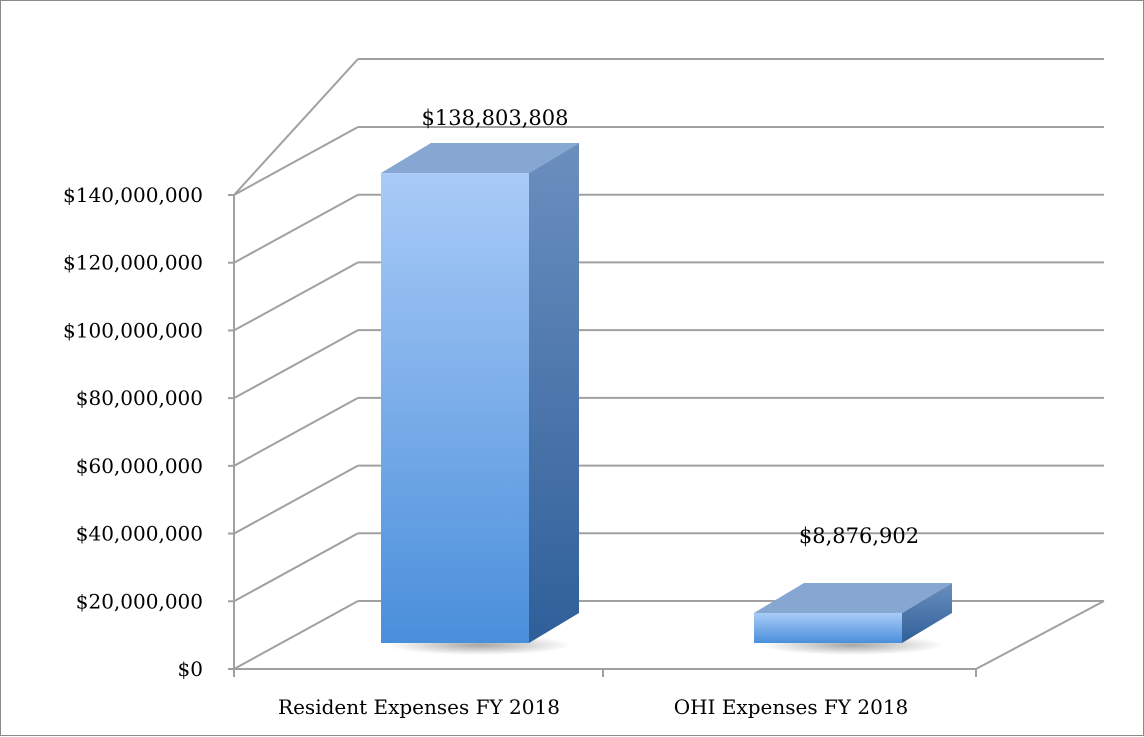 The image size is (1144, 737). Describe the element at coordinates (133, 330) in the screenshot. I see `y-tick-label: $100,000,000` at that location.